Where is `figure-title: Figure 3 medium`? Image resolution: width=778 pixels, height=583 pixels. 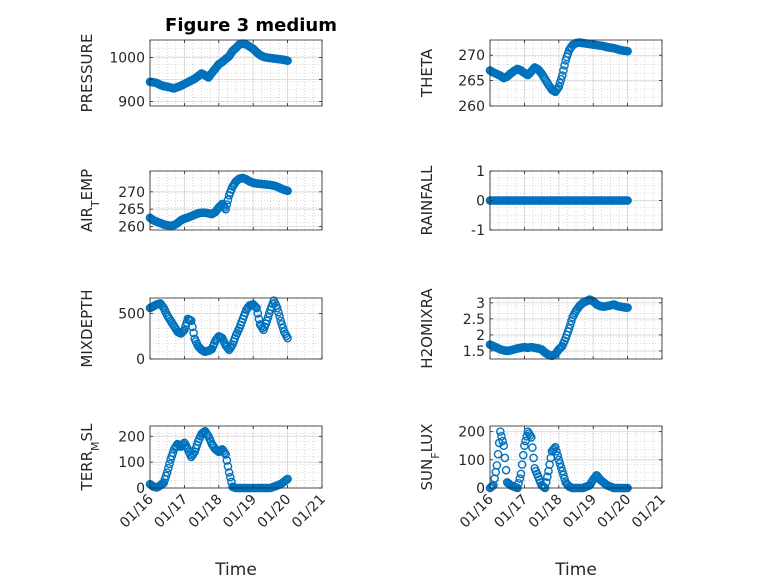 figure-title: Figure 3 medium is located at coordinates (251, 25).